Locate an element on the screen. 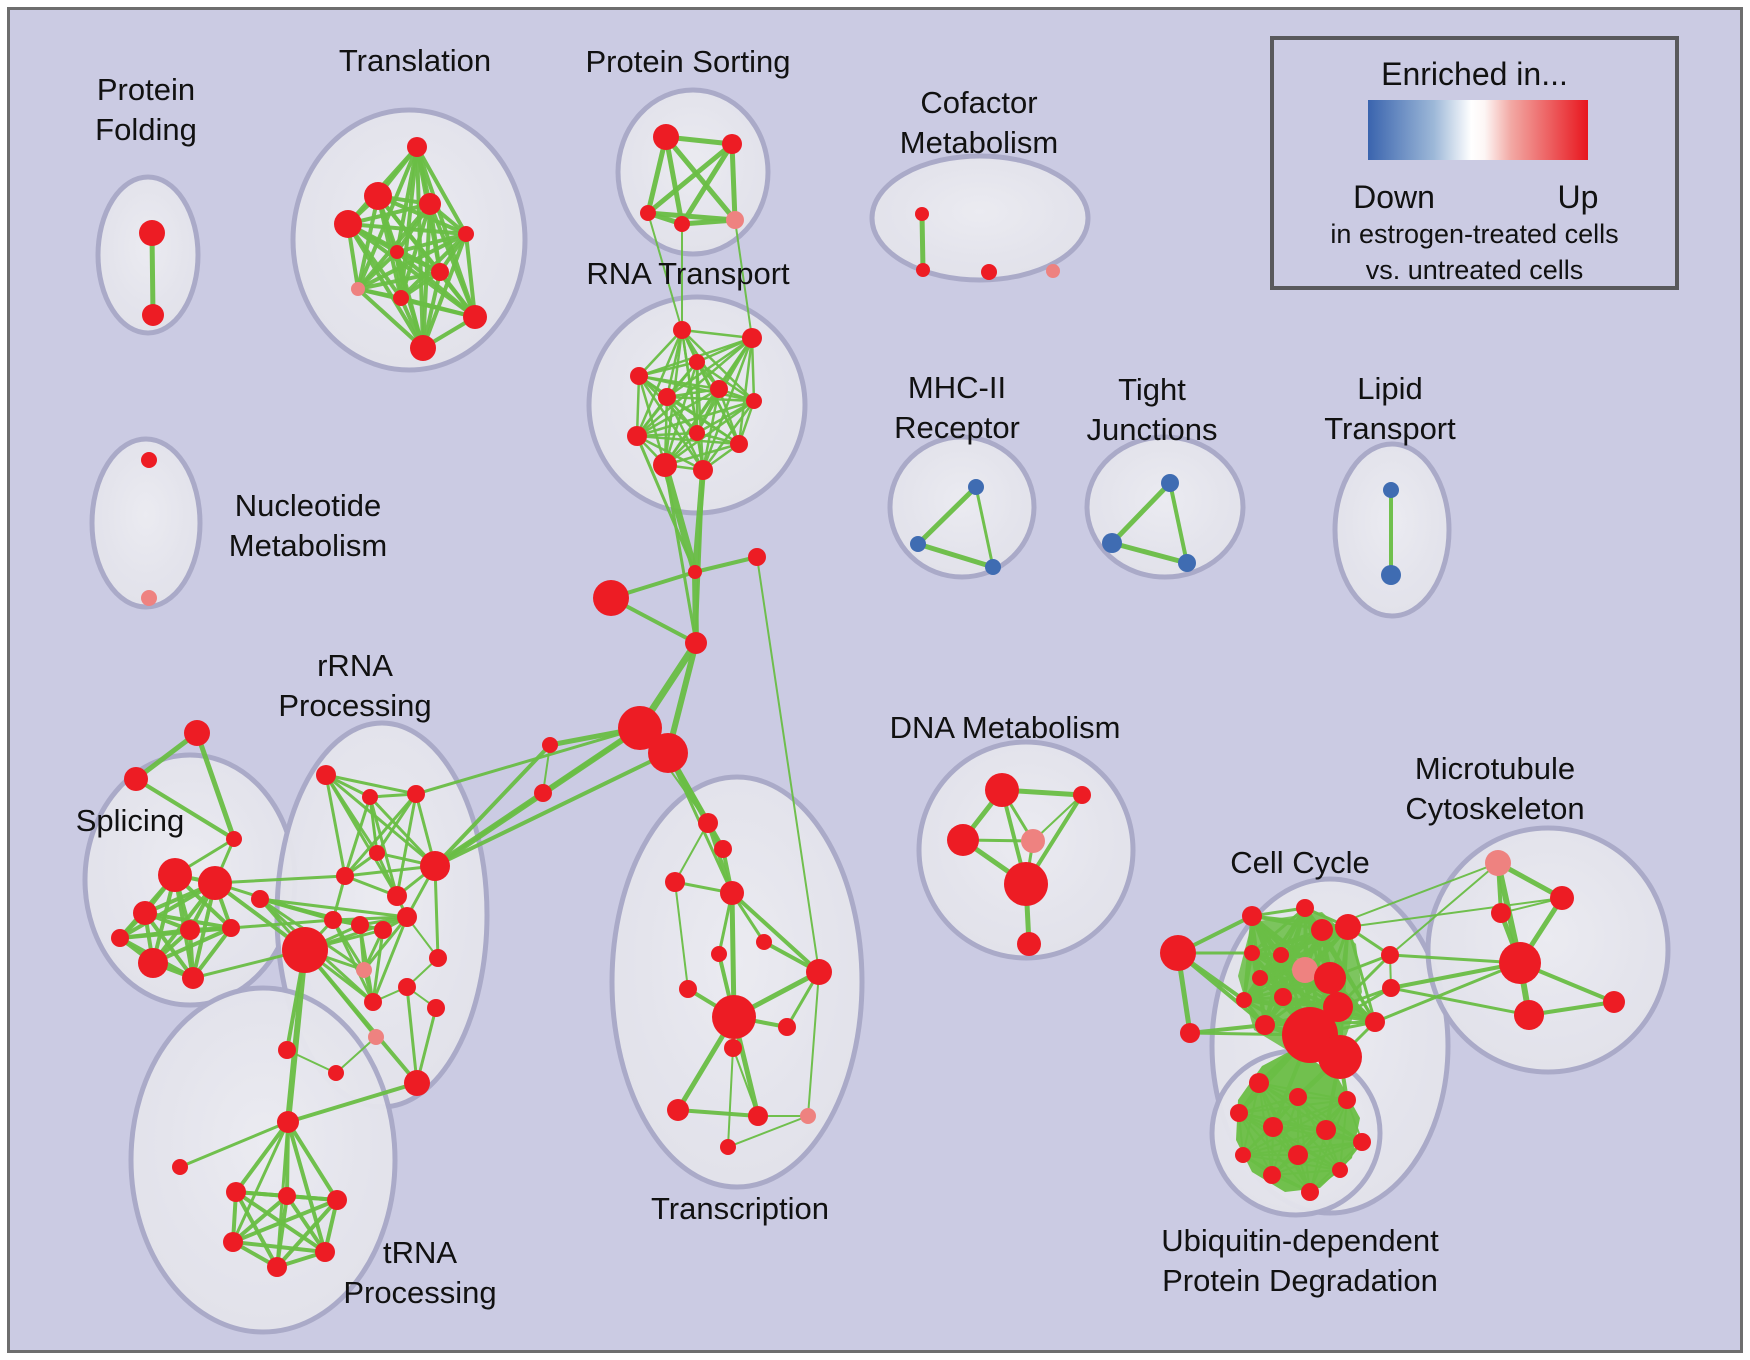 This screenshot has width=1750, height=1360. cluster-ellipse-microtubule-cytoskeleton is located at coordinates (1548, 950).